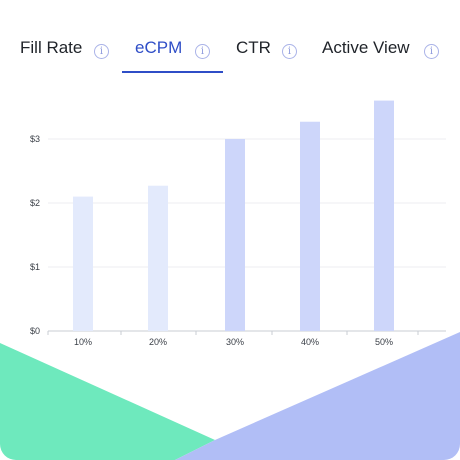  I want to click on x-tick-label: 30%, so click(235, 342).